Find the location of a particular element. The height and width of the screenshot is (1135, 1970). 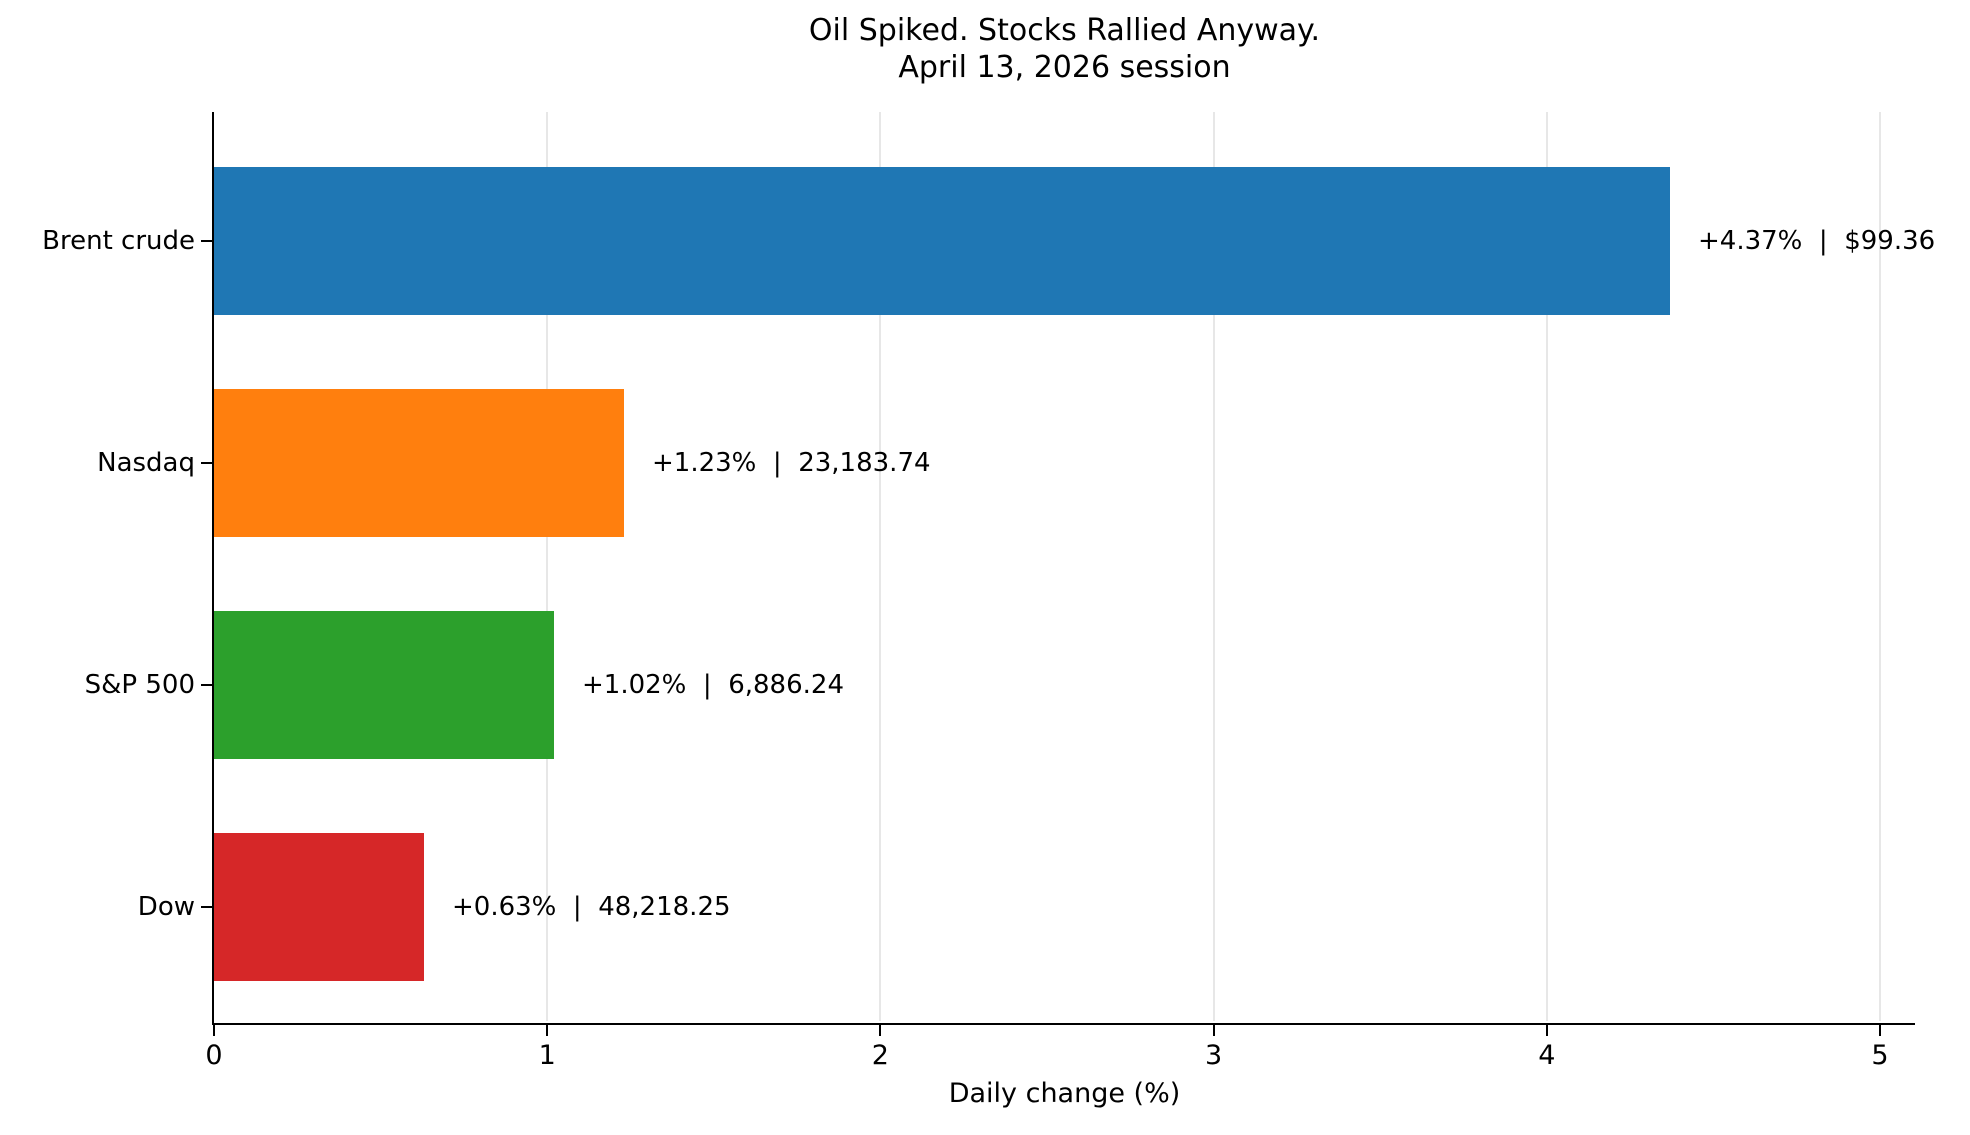

bar-dow is located at coordinates (319, 907).